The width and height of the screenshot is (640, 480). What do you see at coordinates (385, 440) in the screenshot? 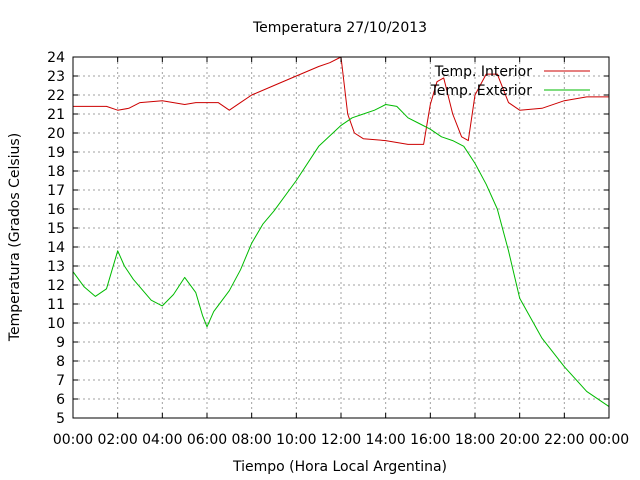
I see `x-tick-label: 14:00` at bounding box center [385, 440].